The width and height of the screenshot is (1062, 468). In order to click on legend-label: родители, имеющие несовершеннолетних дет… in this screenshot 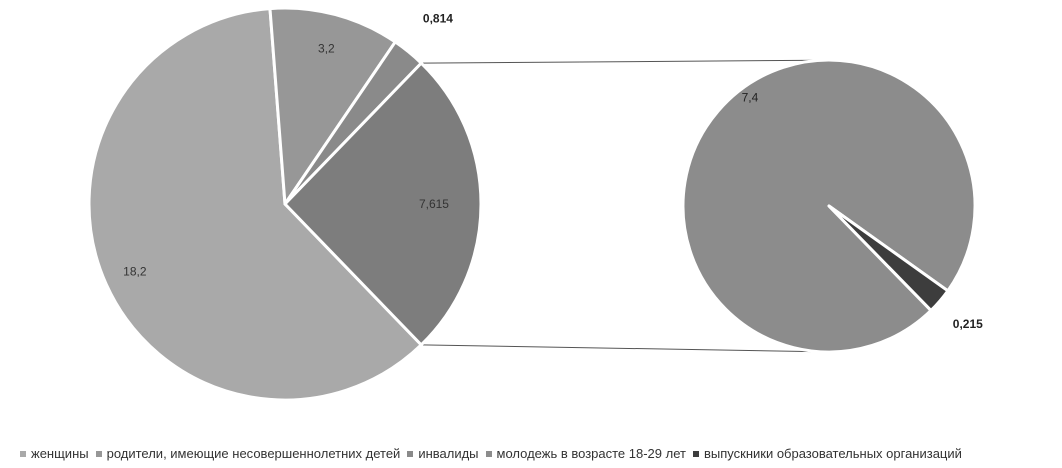, I will do `click(253, 453)`.